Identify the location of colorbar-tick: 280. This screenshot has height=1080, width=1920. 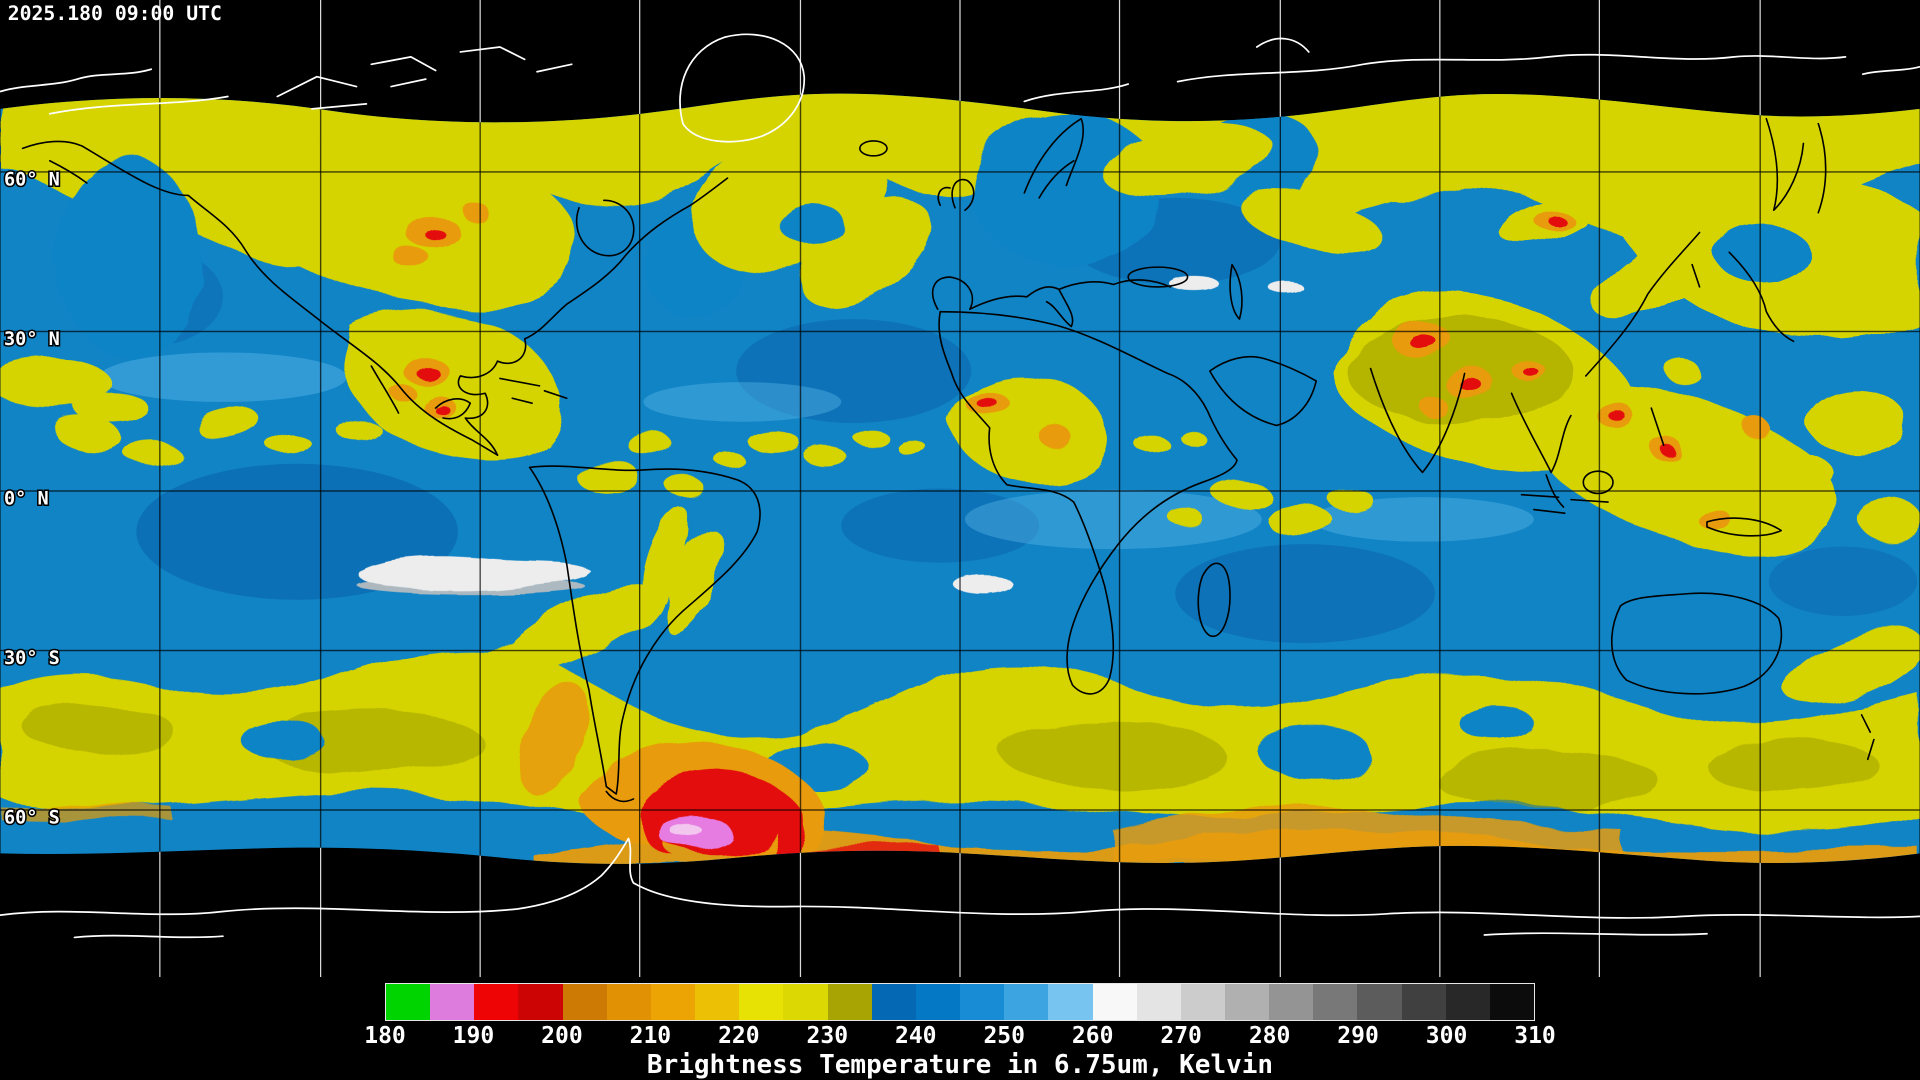
(1269, 1036).